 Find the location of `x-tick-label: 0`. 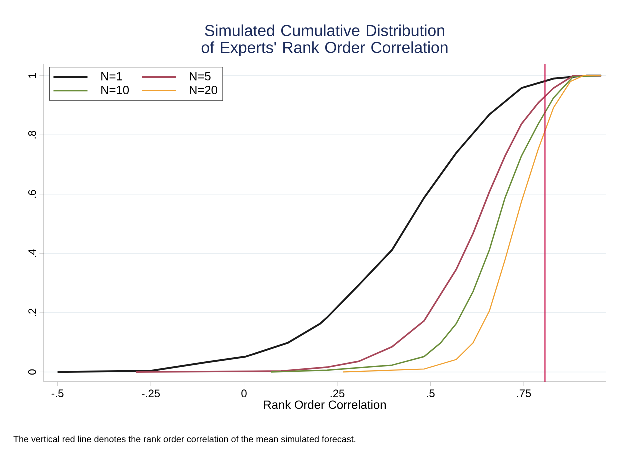

x-tick-label: 0 is located at coordinates (244, 394).